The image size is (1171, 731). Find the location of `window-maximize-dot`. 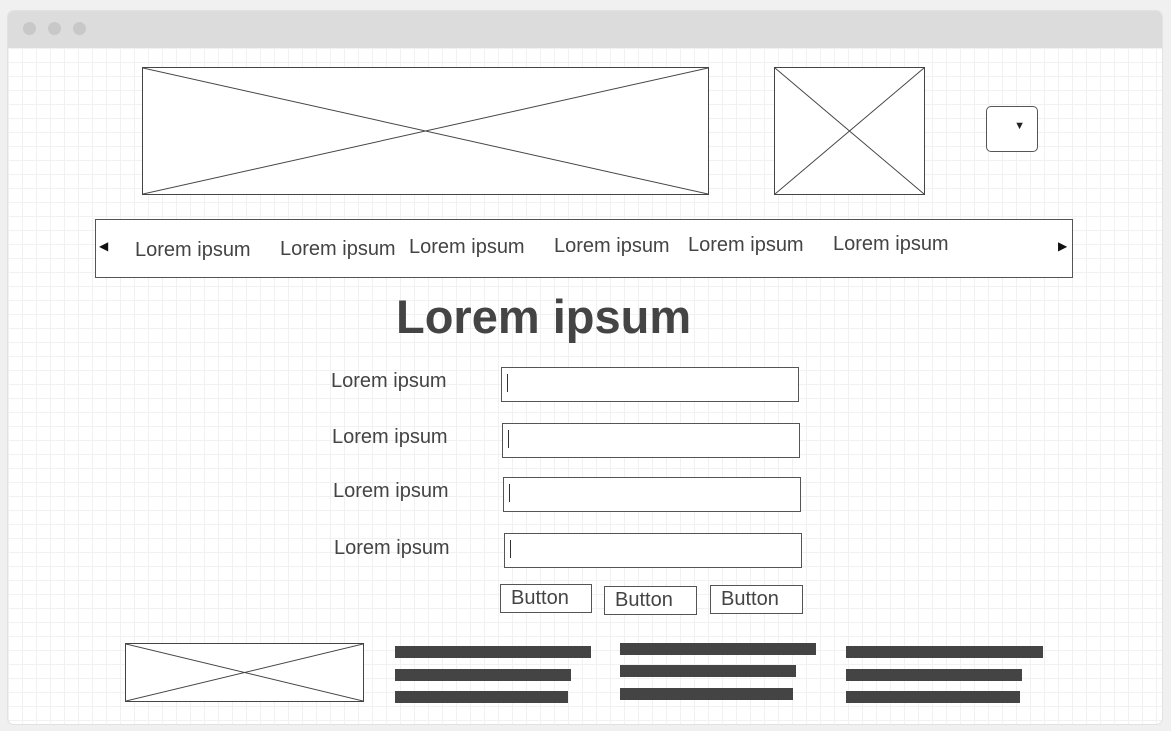

window-maximize-dot is located at coordinates (79, 28).